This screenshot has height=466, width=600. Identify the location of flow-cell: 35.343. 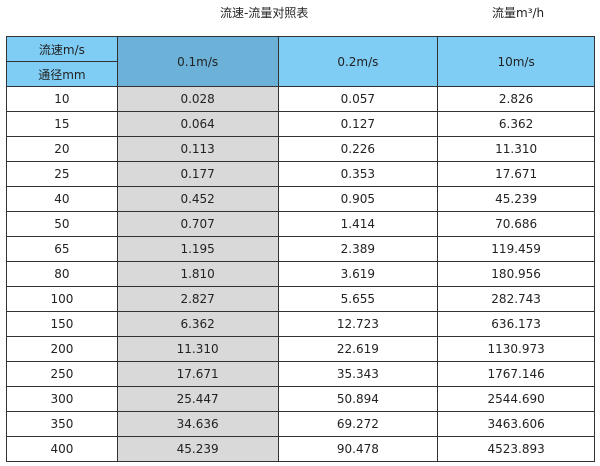
(358, 374).